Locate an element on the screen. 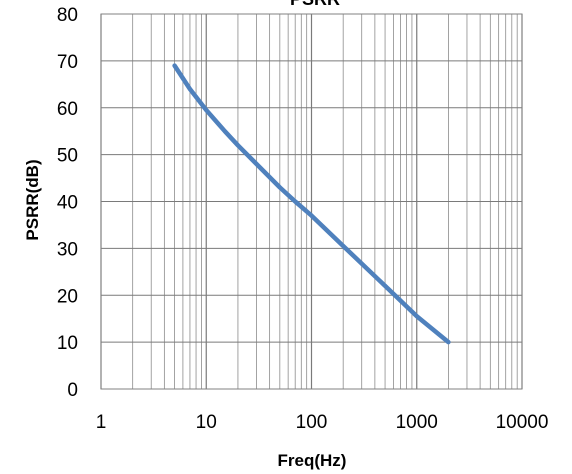  y-tick-label: 0 is located at coordinates (72, 390).